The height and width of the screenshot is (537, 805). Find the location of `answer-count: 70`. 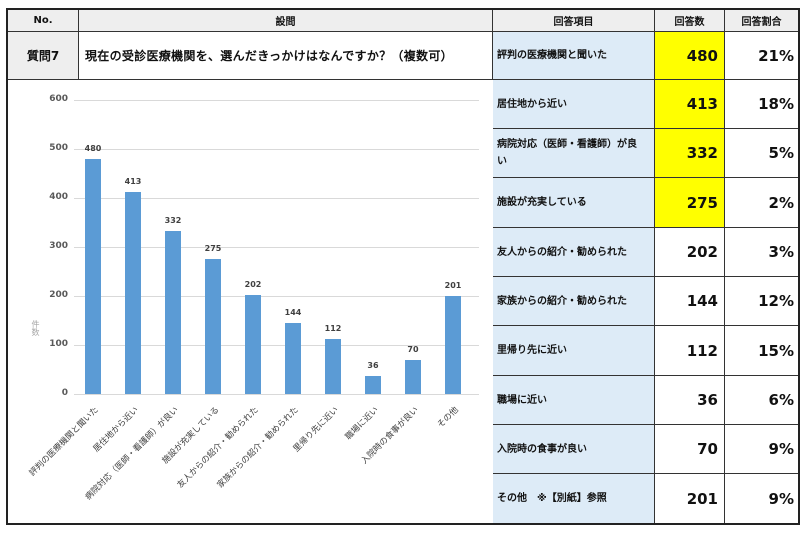

answer-count: 70 is located at coordinates (690, 449).